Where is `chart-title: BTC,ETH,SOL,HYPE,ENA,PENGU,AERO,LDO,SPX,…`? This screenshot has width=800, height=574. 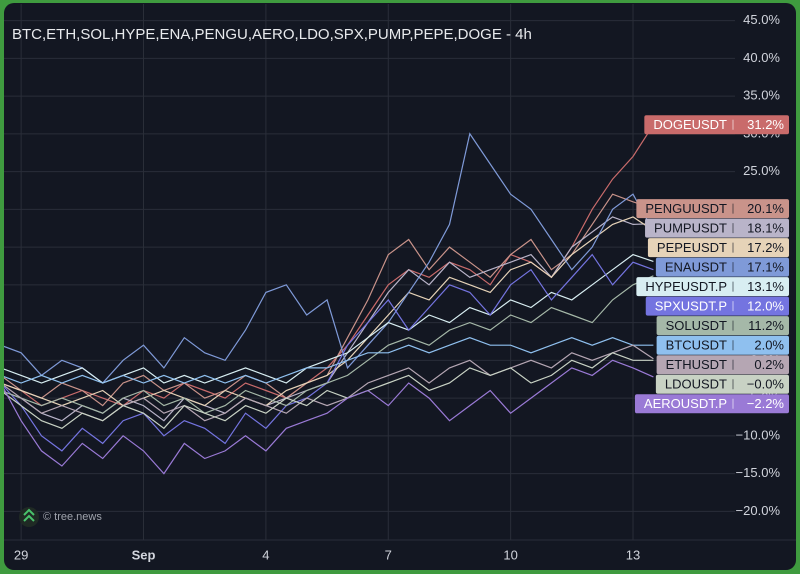
chart-title: BTC,ETH,SOL,HYPE,ENA,PENGU,AERO,LDO,SPX,… is located at coordinates (272, 34).